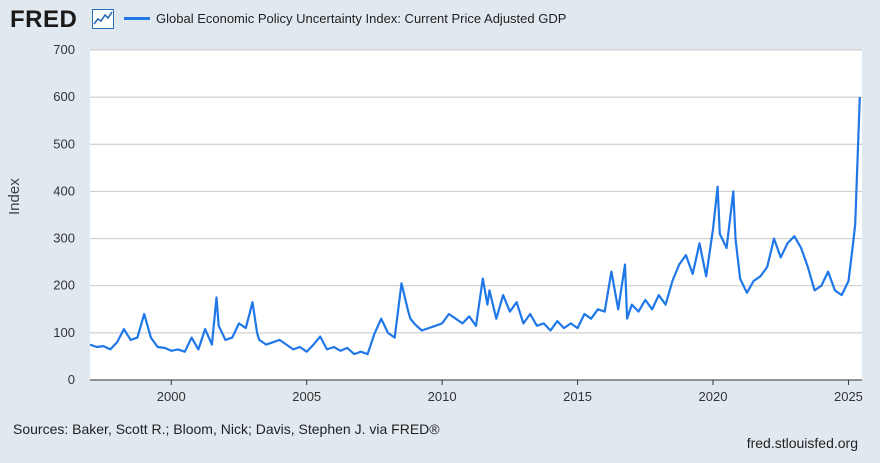 Image resolution: width=880 pixels, height=463 pixels. What do you see at coordinates (103, 19) in the screenshot?
I see `trend-chart-icon` at bounding box center [103, 19].